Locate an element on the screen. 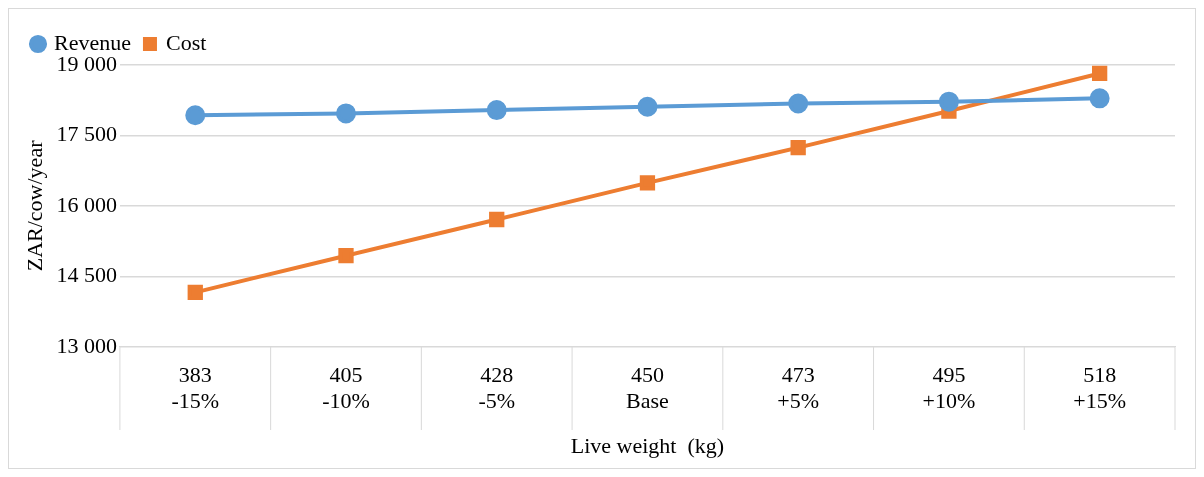 The height and width of the screenshot is (477, 1204). x-tick-label: 428 -5% is located at coordinates (497, 387).